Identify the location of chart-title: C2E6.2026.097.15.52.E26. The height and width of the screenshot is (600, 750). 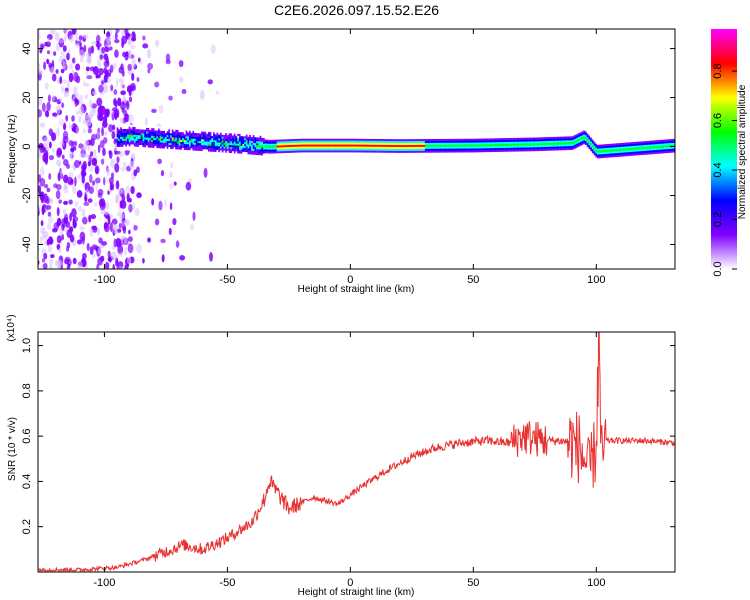
(356, 10).